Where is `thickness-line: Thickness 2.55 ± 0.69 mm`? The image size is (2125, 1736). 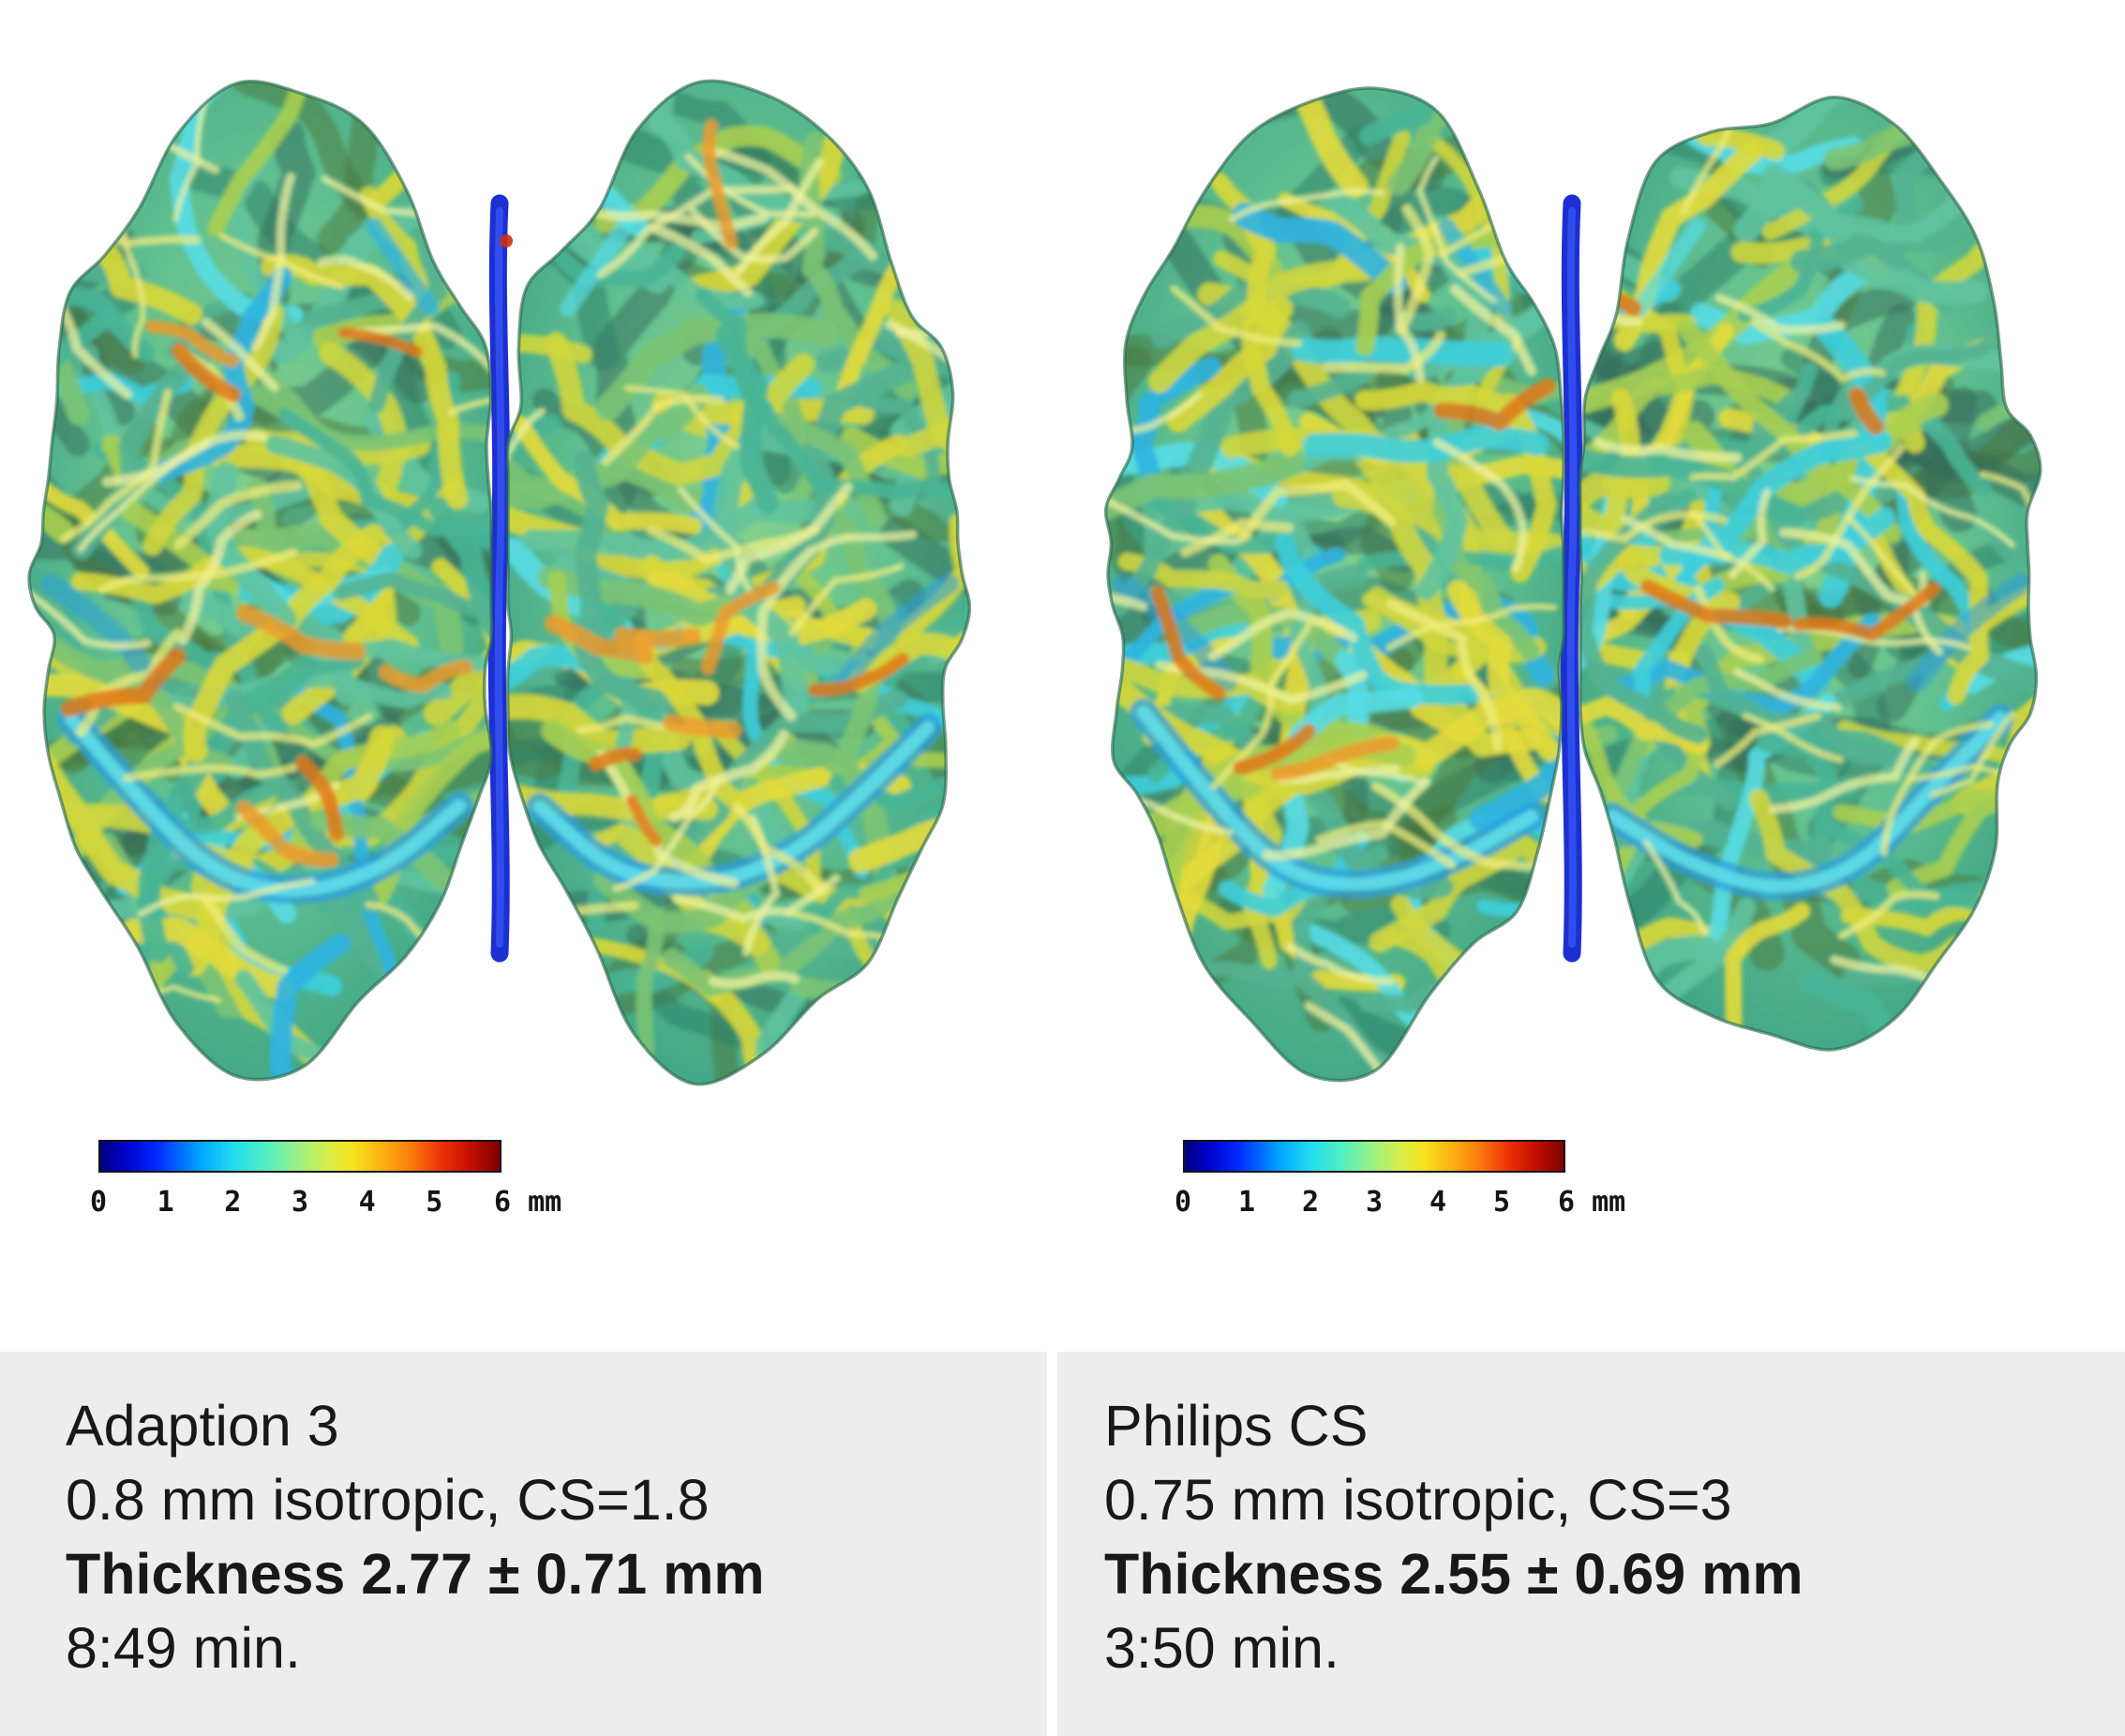 thickness-line: Thickness 2.55 ± 0.69 mm is located at coordinates (1453, 1574).